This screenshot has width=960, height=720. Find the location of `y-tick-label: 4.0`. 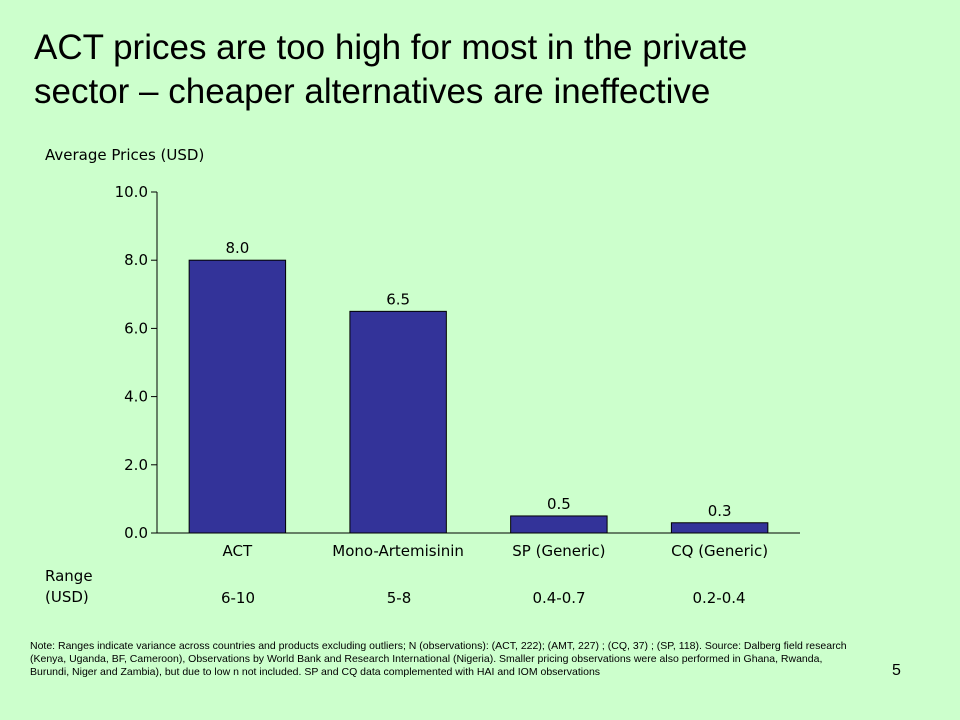

y-tick-label: 4.0 is located at coordinates (136, 397).